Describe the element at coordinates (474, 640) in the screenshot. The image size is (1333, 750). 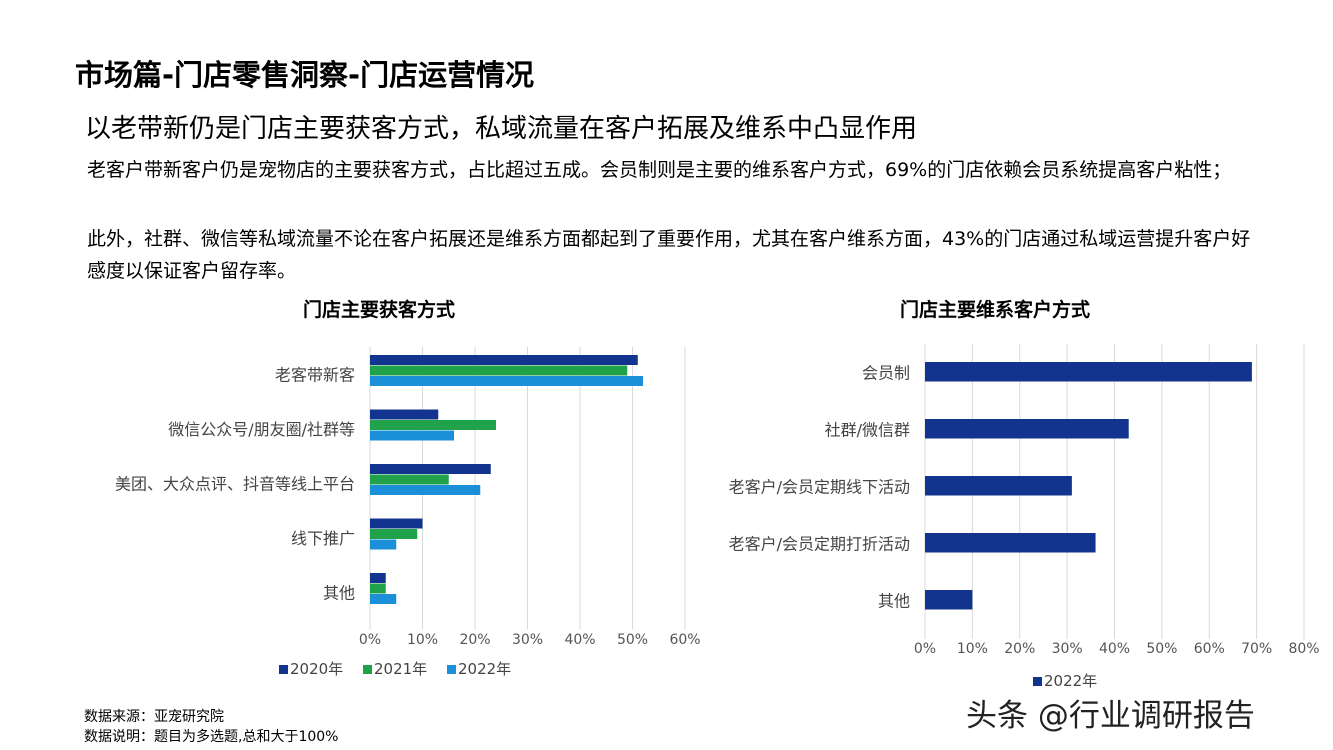
I see `acquisition-x-tick-label: 20%` at that location.